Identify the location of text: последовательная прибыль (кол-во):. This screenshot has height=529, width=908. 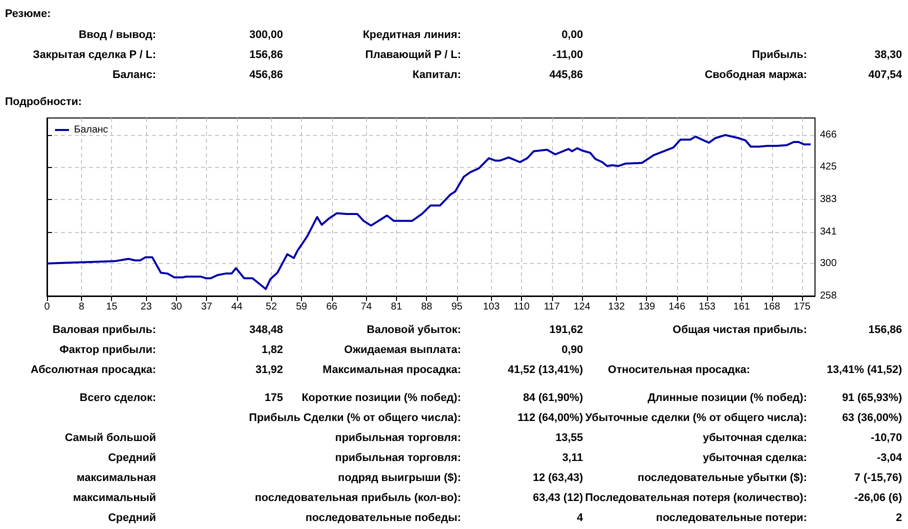
(357, 498).